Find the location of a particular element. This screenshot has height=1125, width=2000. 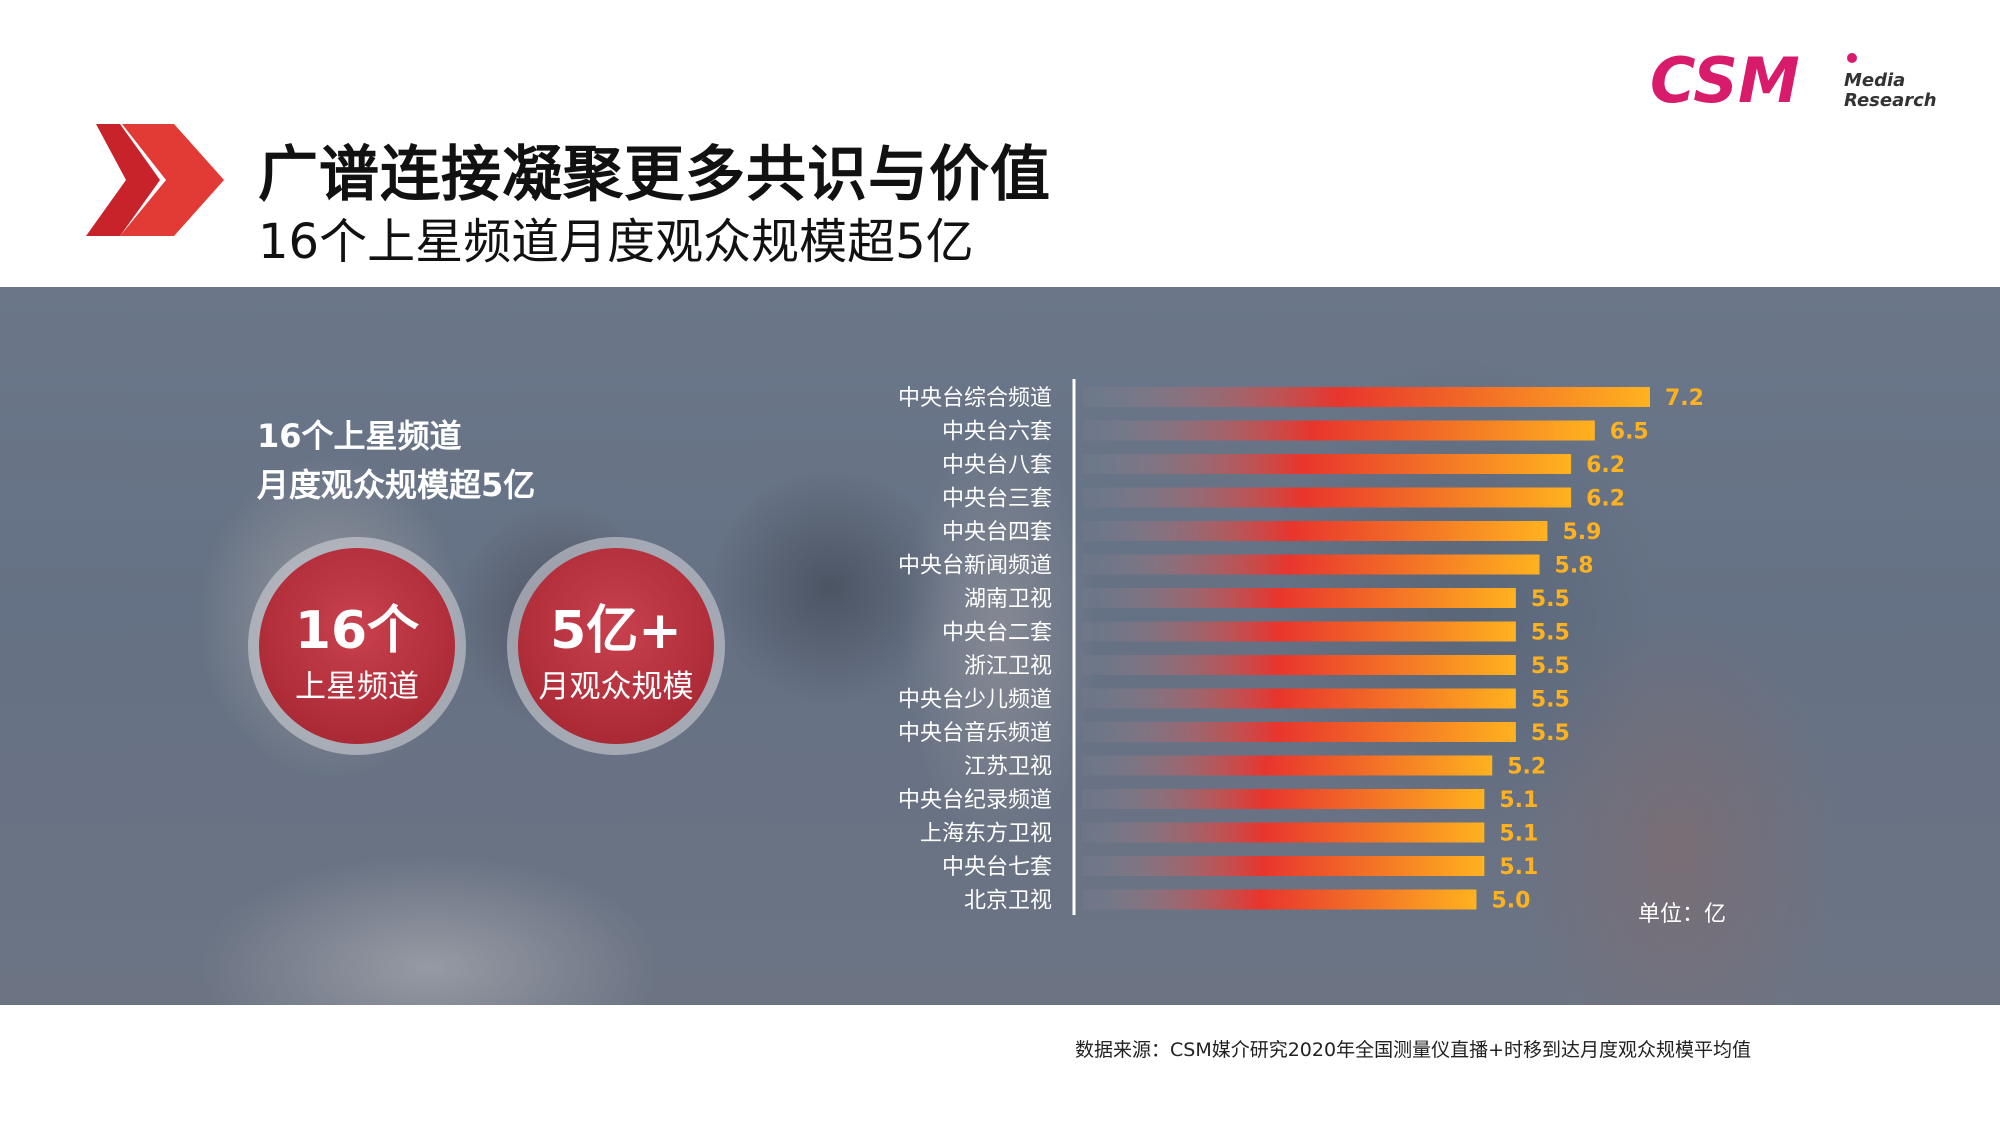

value-label: 6.5 is located at coordinates (1629, 432).